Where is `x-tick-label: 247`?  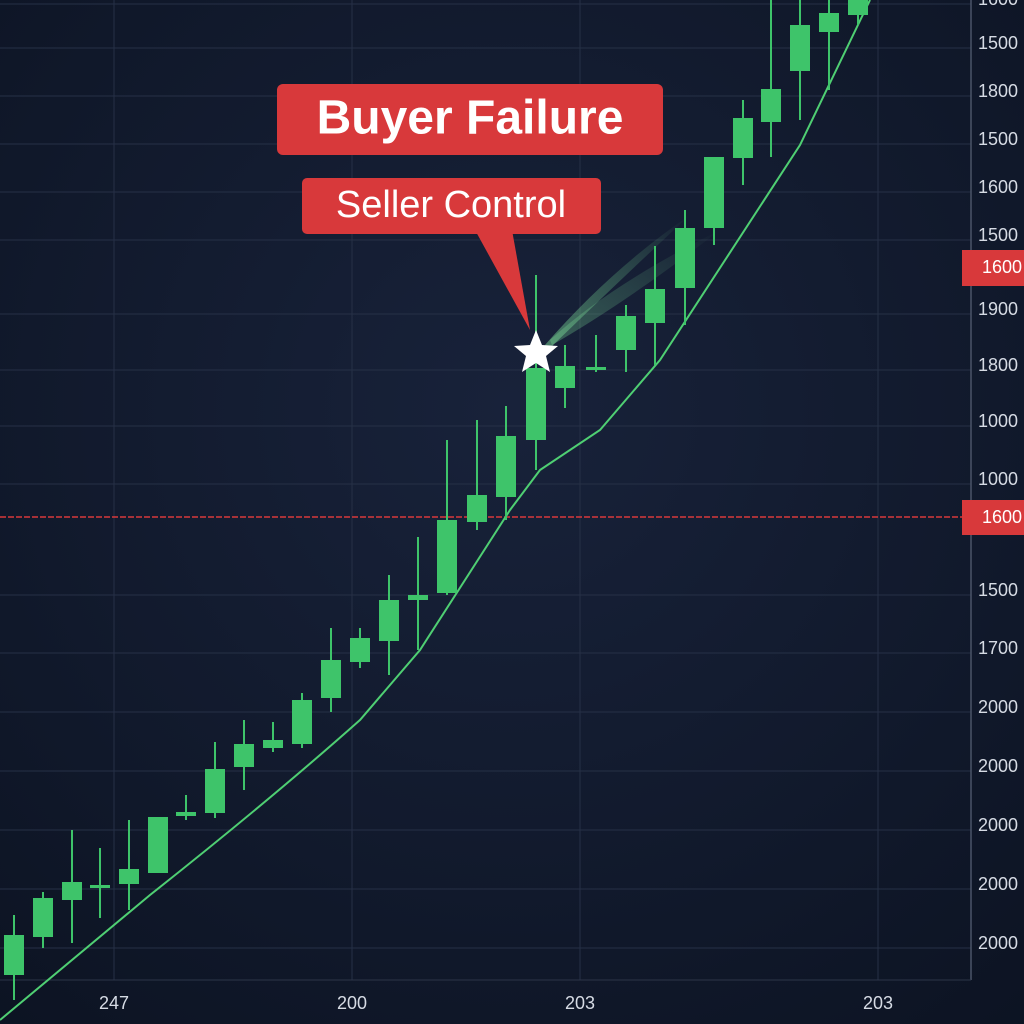 x-tick-label: 247 is located at coordinates (114, 1003).